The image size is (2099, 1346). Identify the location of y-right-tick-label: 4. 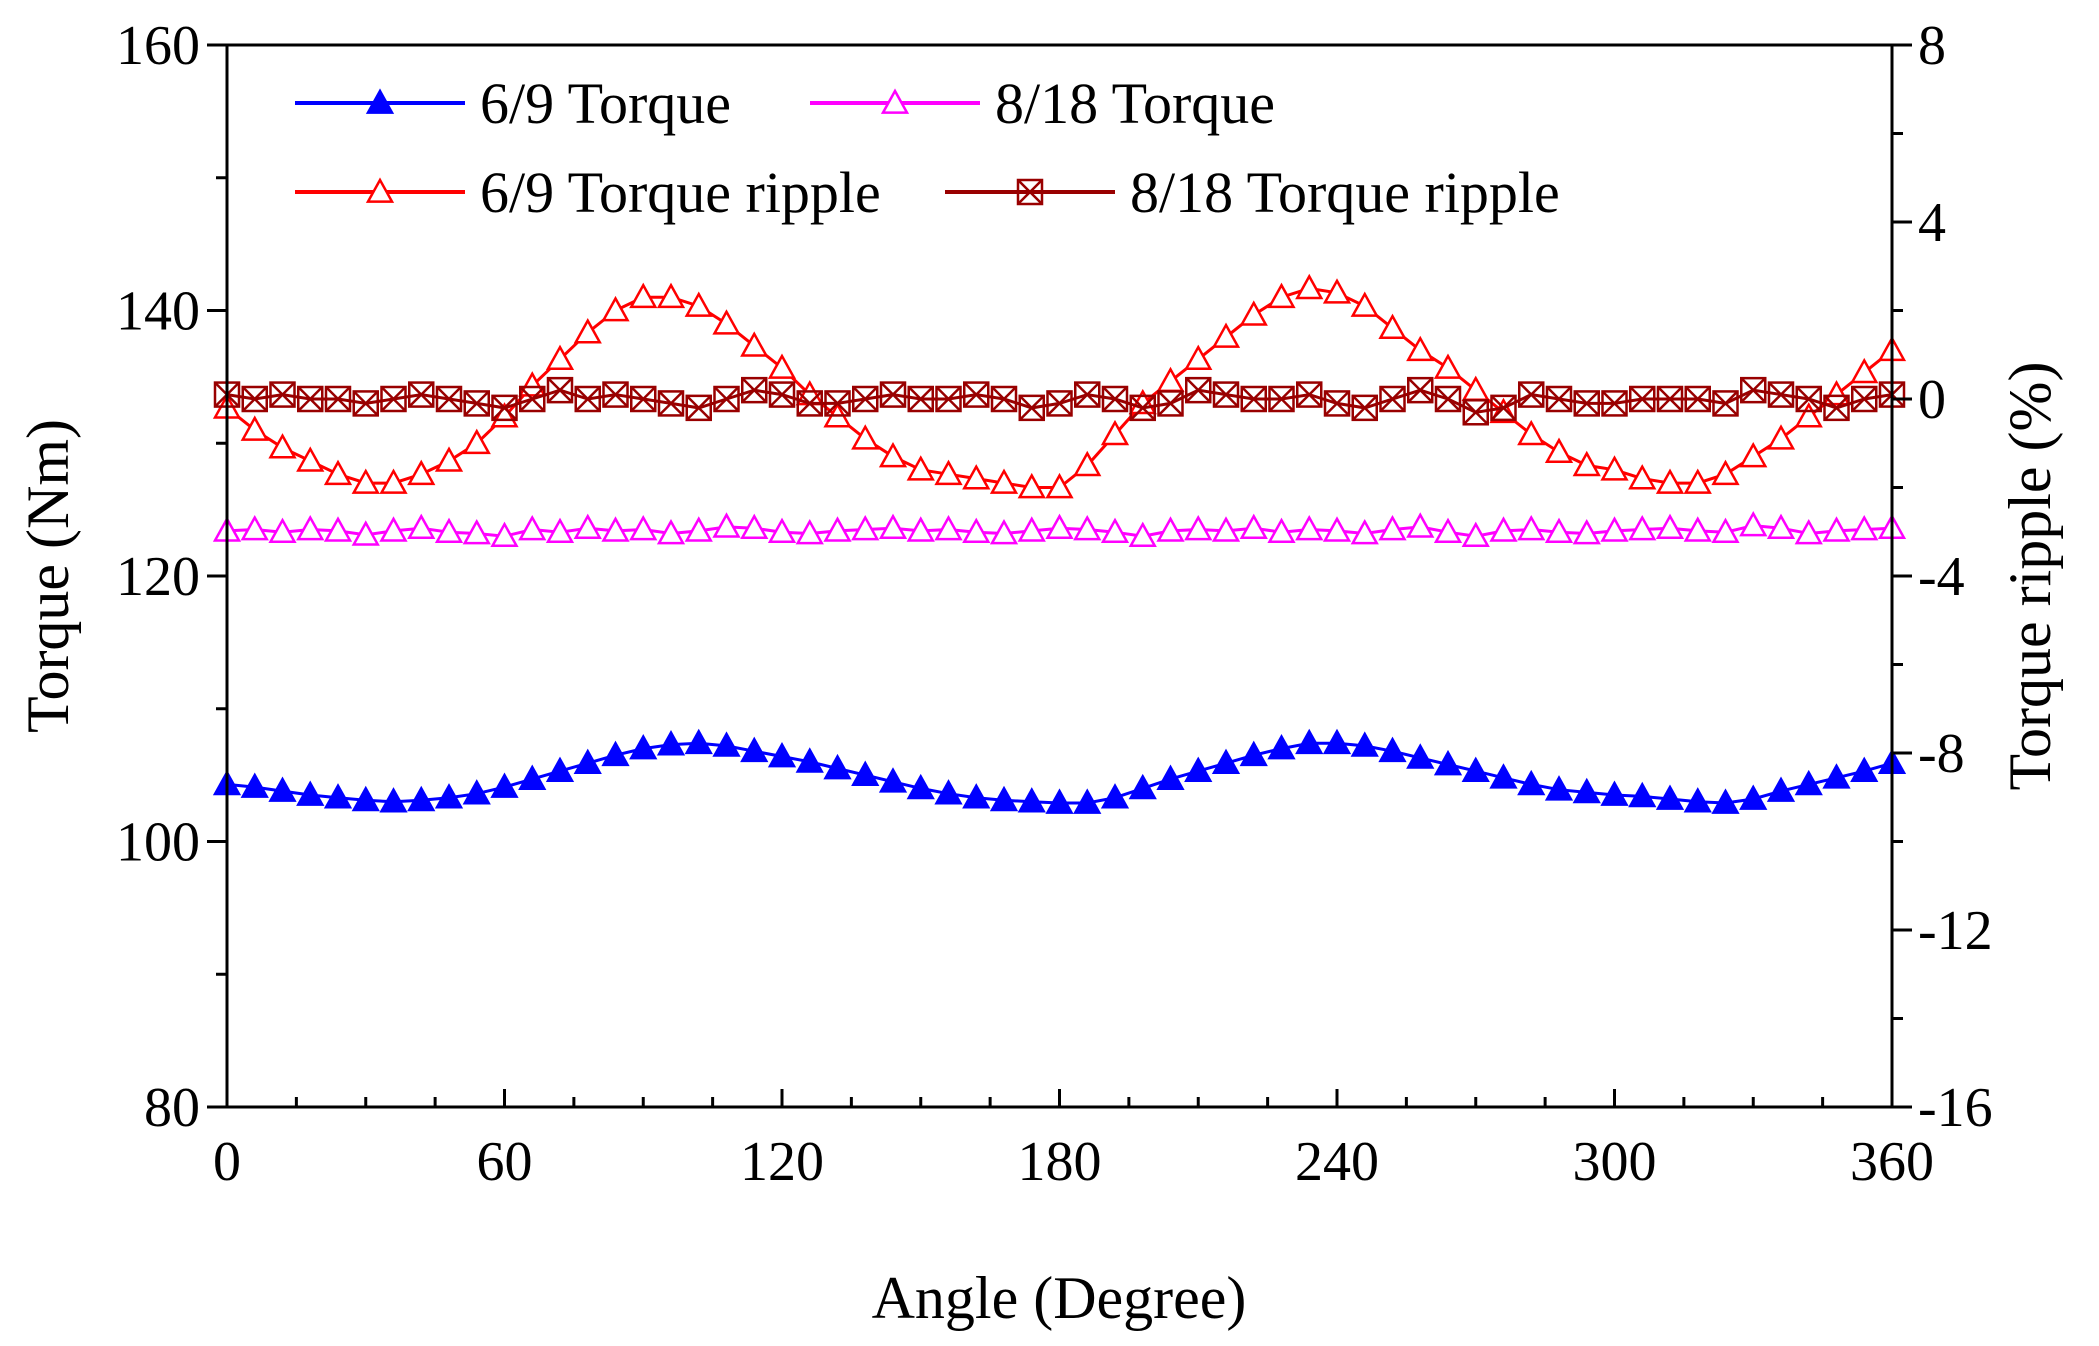
(1932, 223).